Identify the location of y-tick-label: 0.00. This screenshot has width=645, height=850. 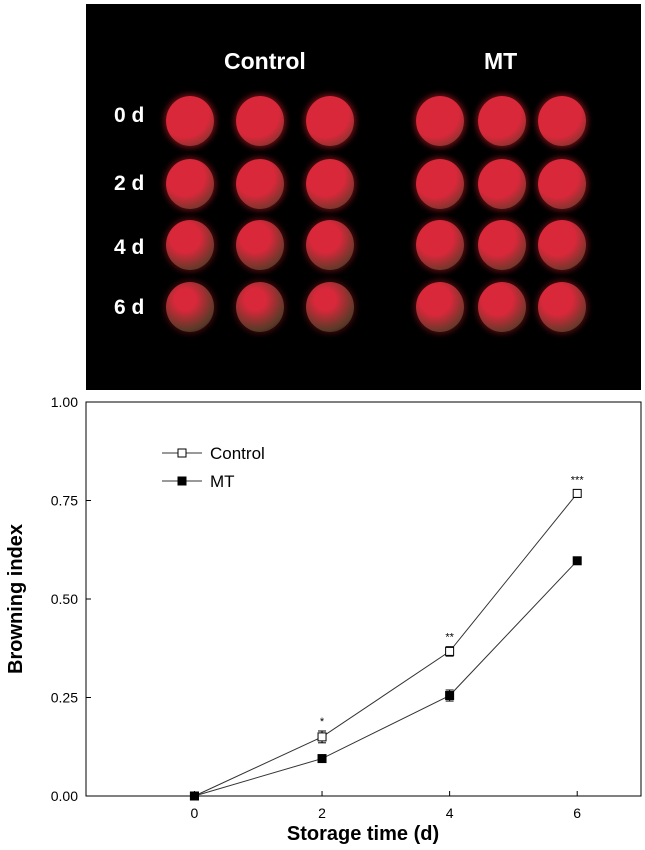
(64, 796).